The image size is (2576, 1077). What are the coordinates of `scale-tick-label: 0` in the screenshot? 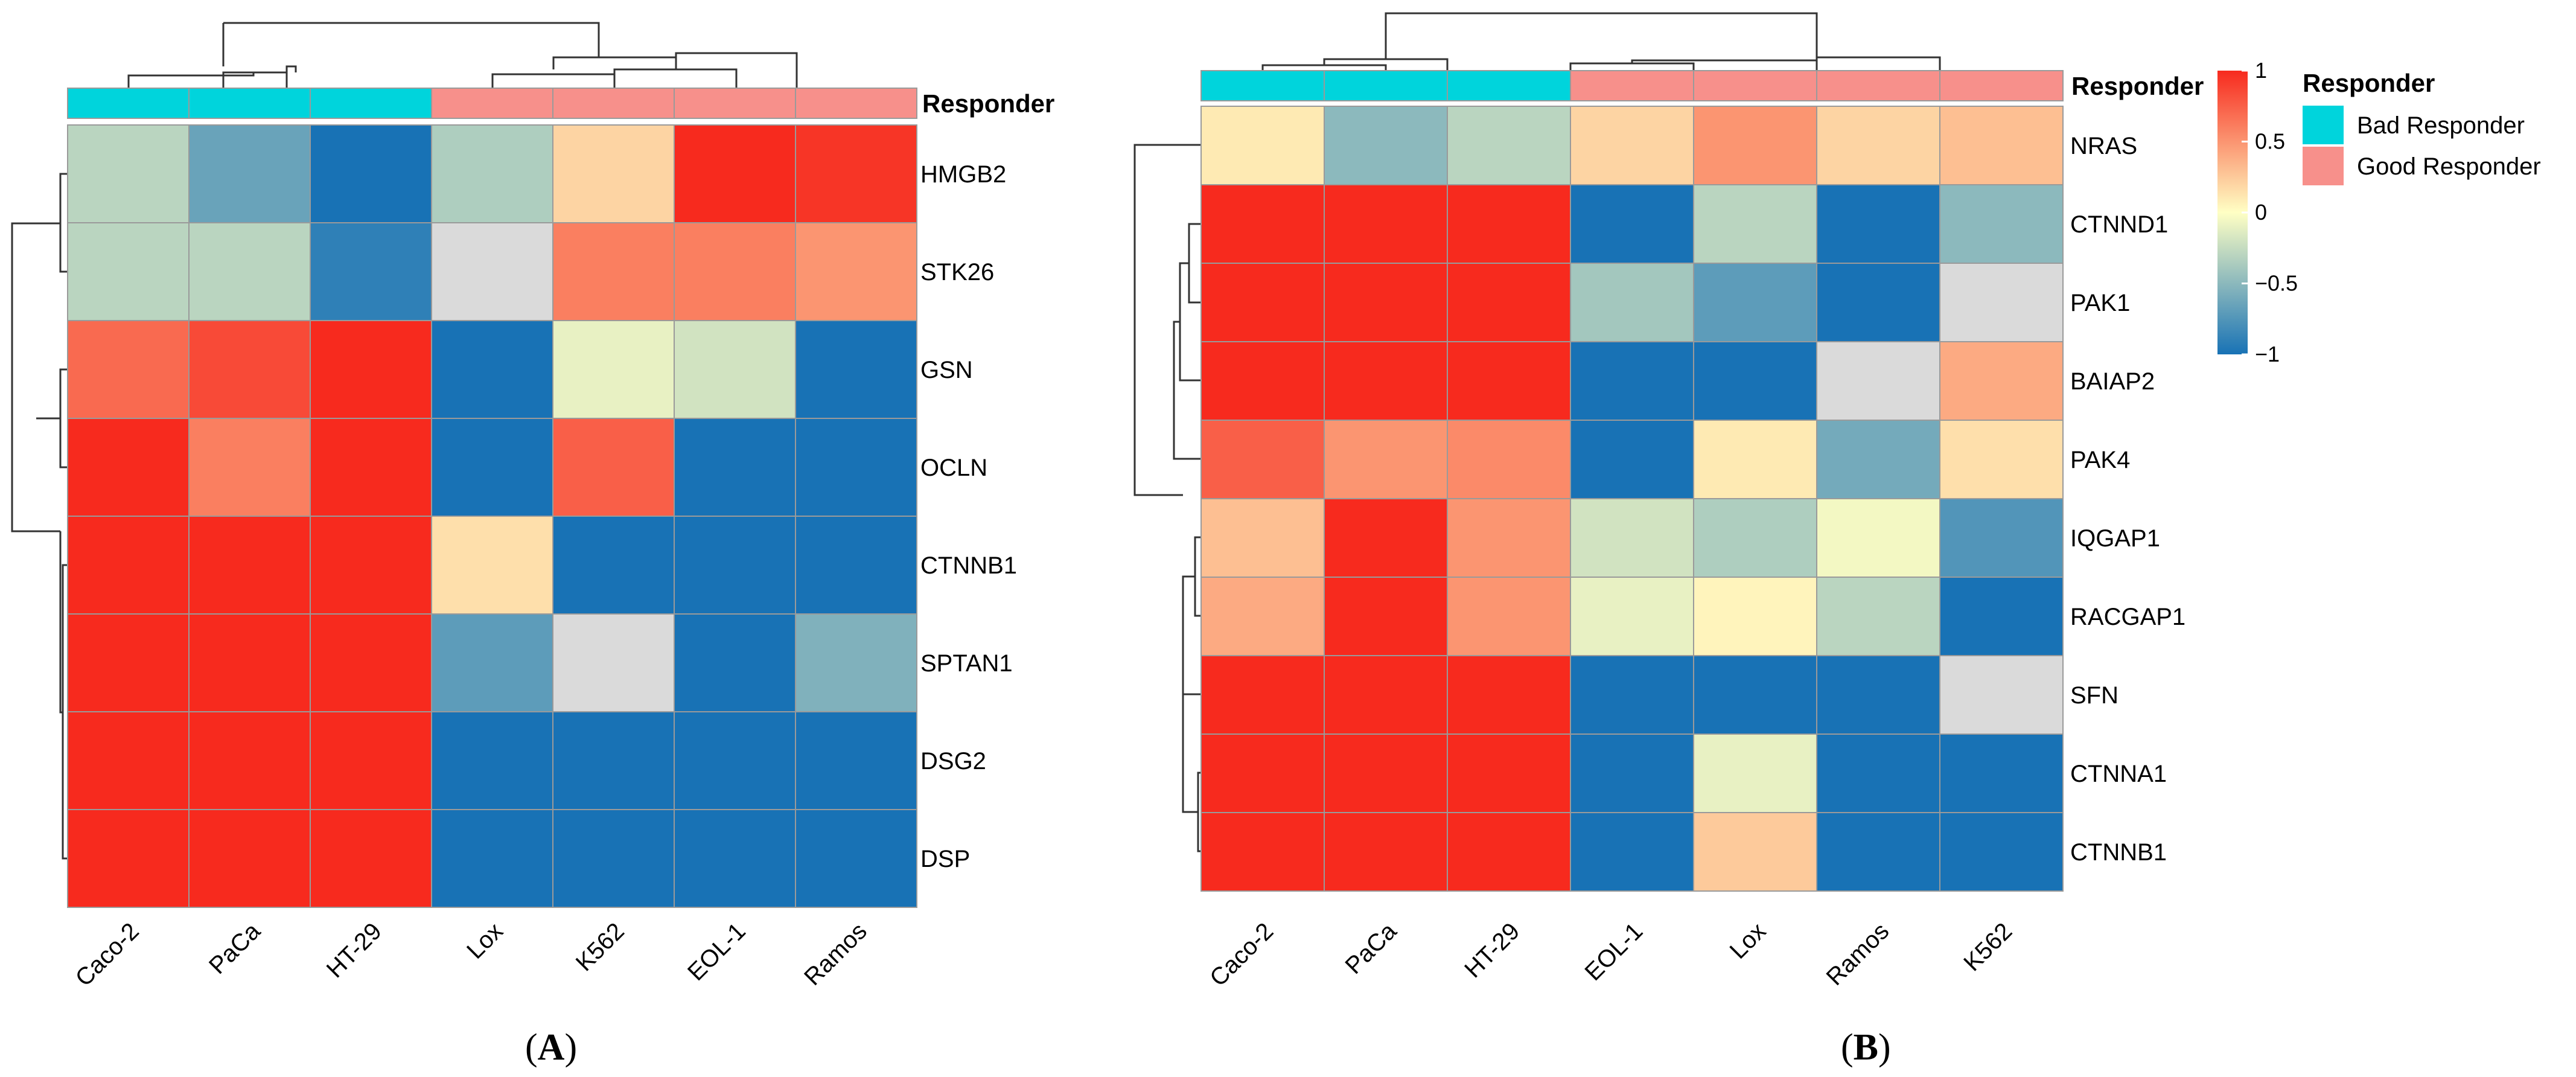 It's located at (2261, 212).